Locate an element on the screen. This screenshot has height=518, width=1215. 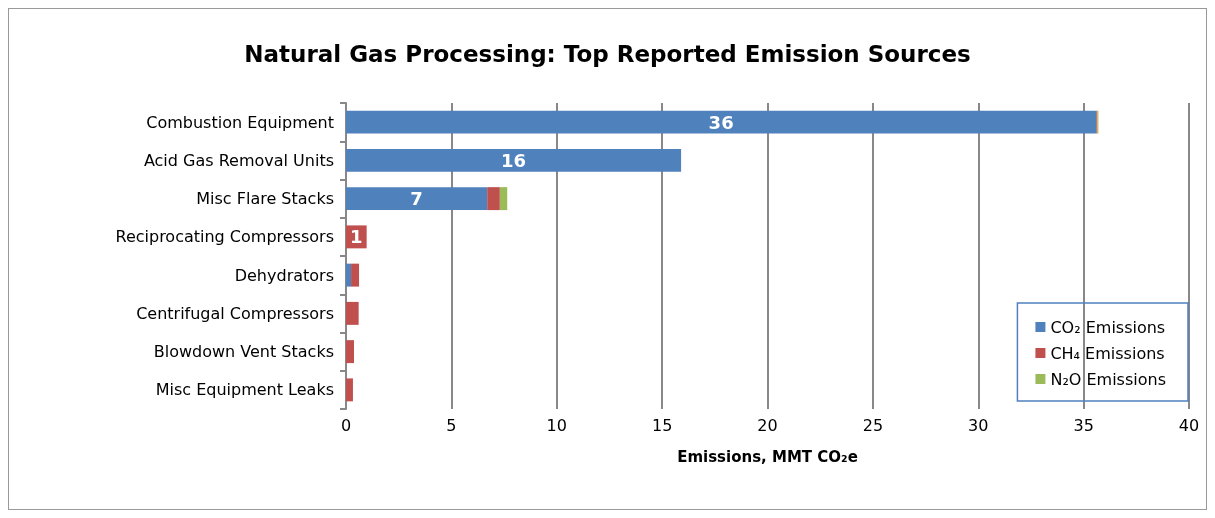
y-tick-label: Misc Flare Stacks is located at coordinates (265, 199).